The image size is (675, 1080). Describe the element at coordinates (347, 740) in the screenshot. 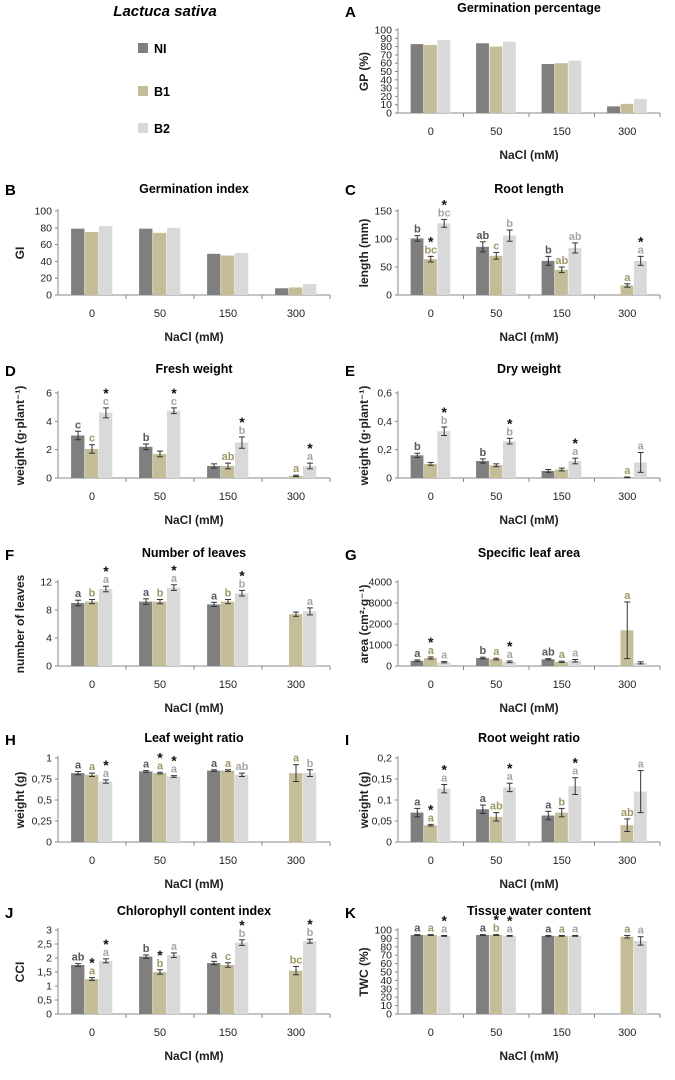

I see `panel-letter: I` at that location.